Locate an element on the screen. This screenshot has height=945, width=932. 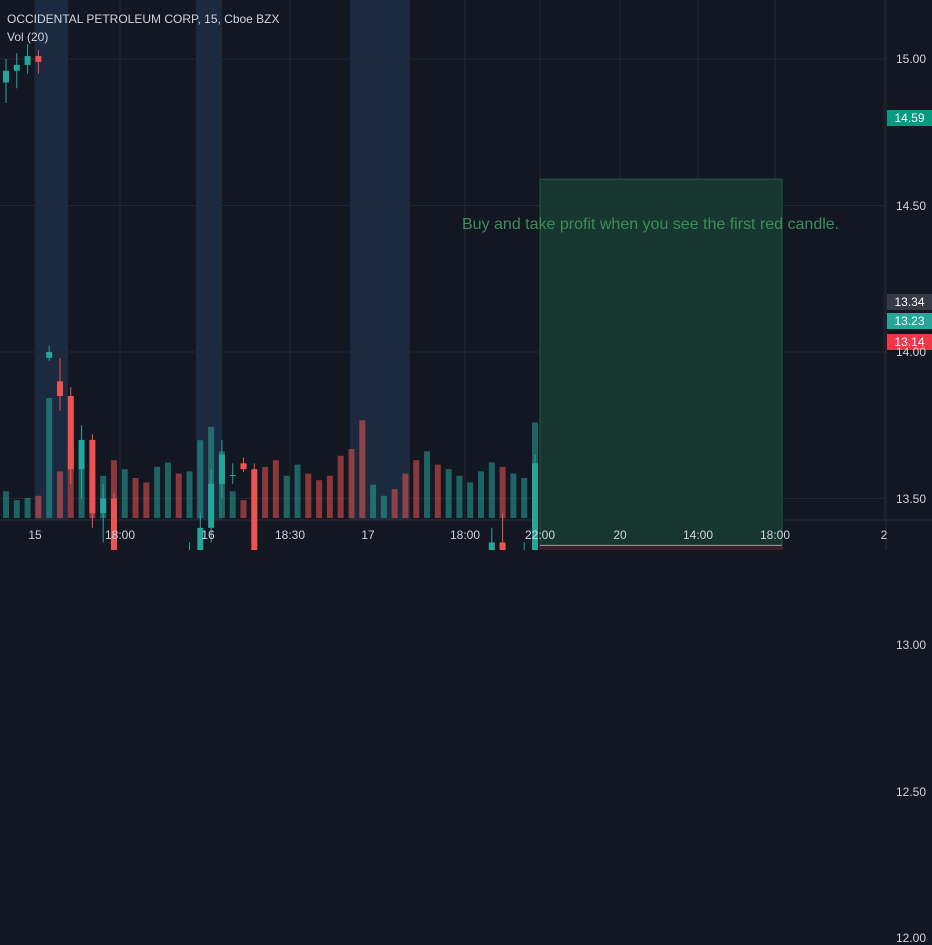
price-tick-label: 13.50 is located at coordinates (911, 498).